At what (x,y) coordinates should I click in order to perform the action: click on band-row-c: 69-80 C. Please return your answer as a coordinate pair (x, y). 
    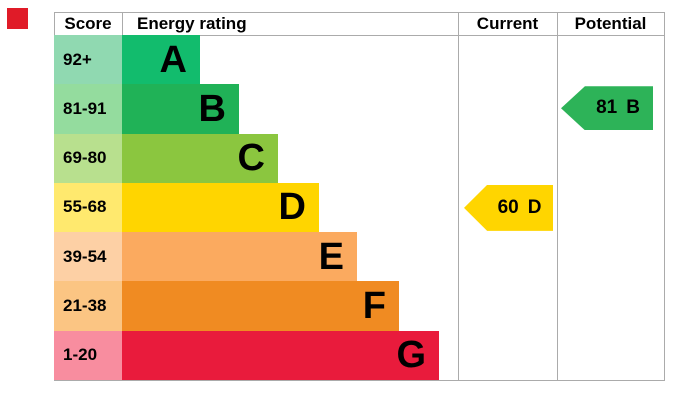
    Looking at the image, I should click on (359, 158).